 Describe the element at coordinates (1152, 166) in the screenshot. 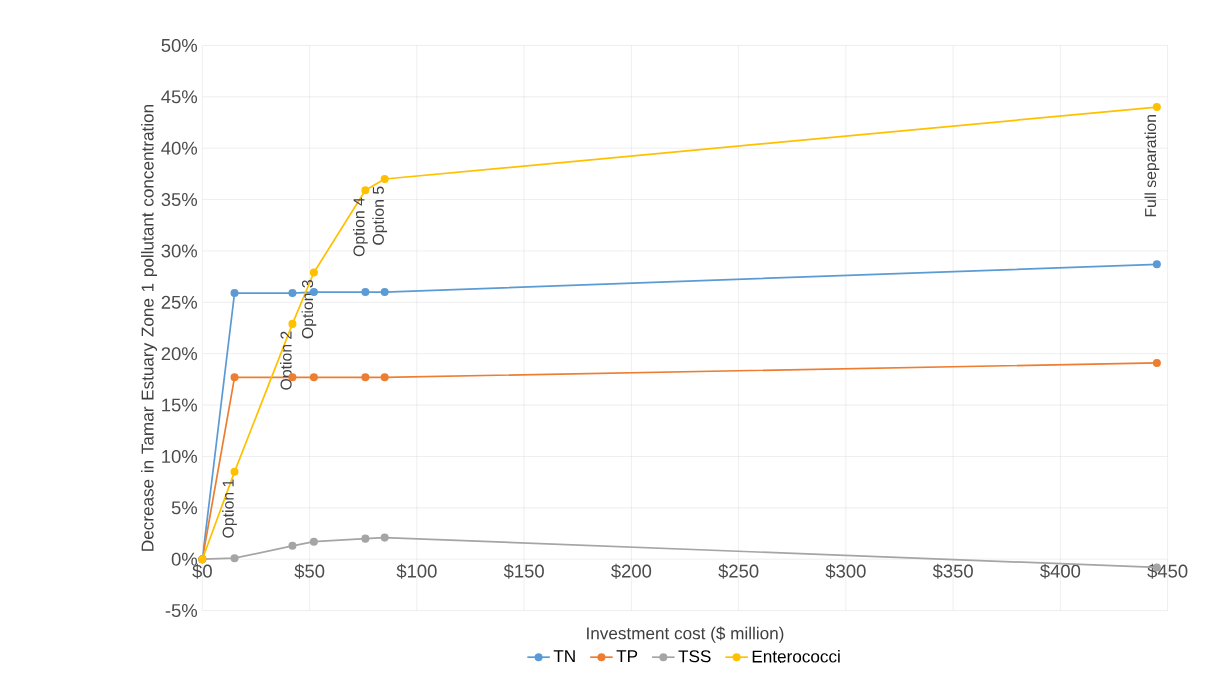

I see `annotation: Full separation` at that location.